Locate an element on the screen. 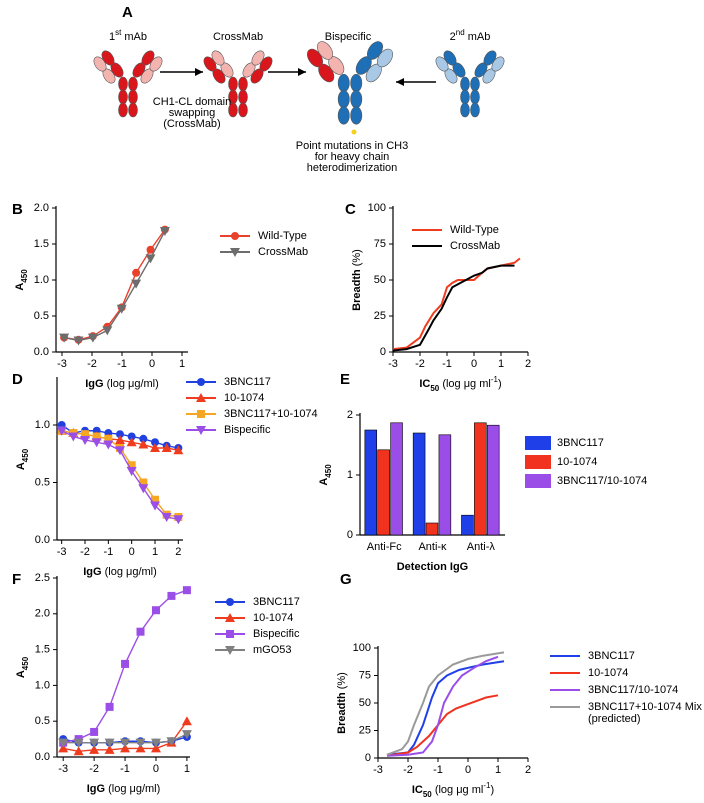  legend-note: (predicted) is located at coordinates (614, 719).